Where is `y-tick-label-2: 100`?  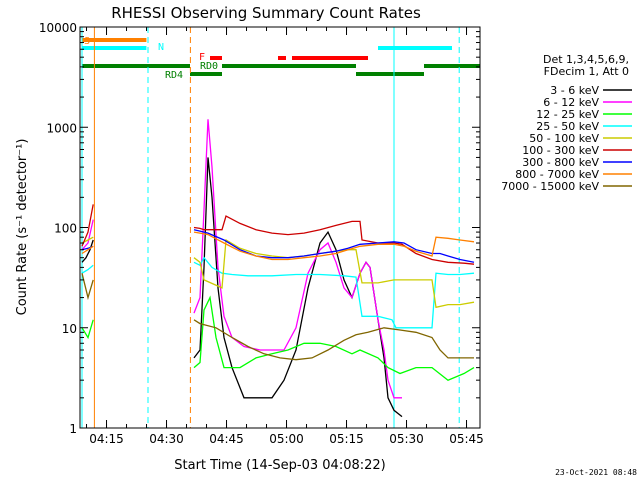
y-tick-label-2: 100 is located at coordinates (65, 229).